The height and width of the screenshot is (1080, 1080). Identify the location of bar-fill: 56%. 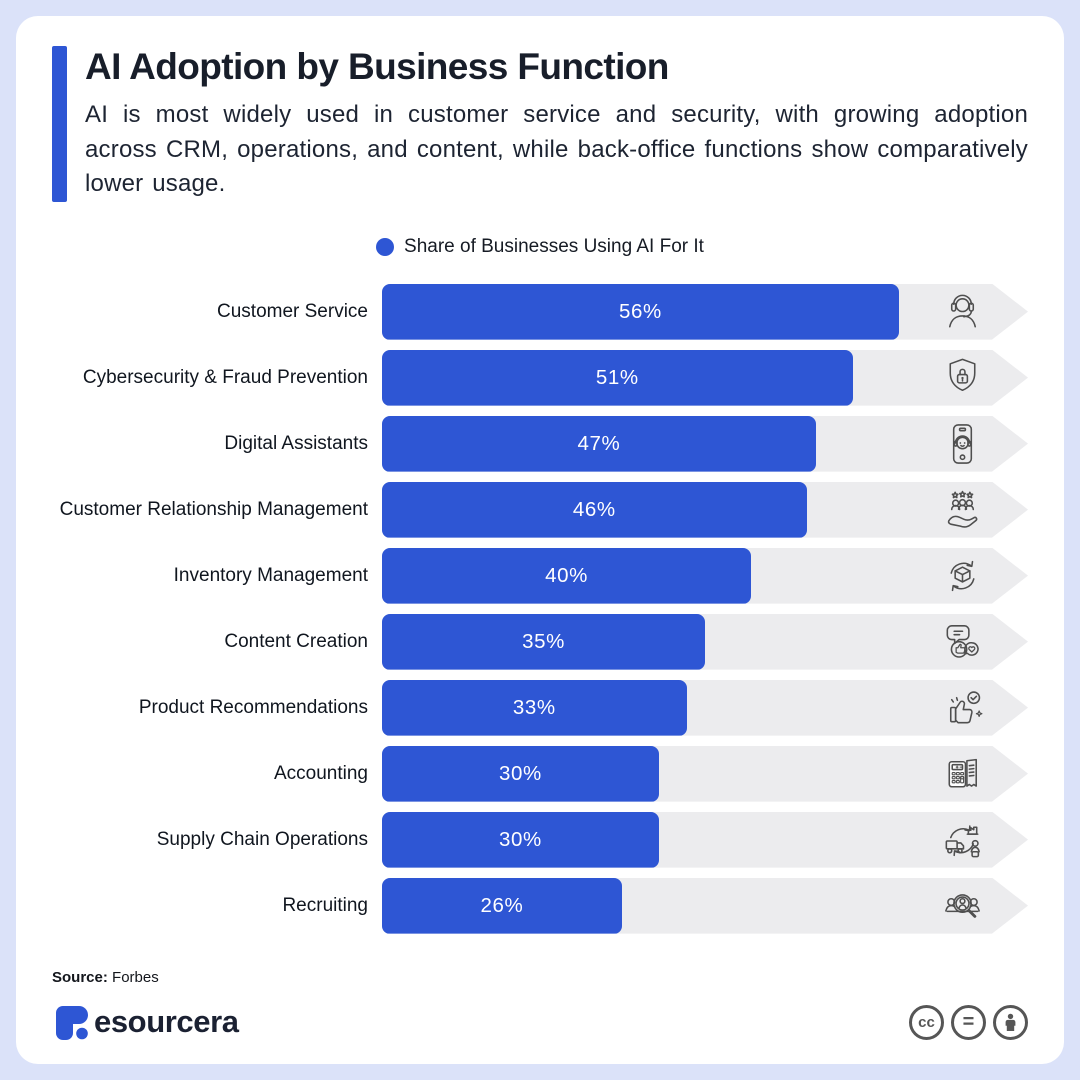
(640, 312).